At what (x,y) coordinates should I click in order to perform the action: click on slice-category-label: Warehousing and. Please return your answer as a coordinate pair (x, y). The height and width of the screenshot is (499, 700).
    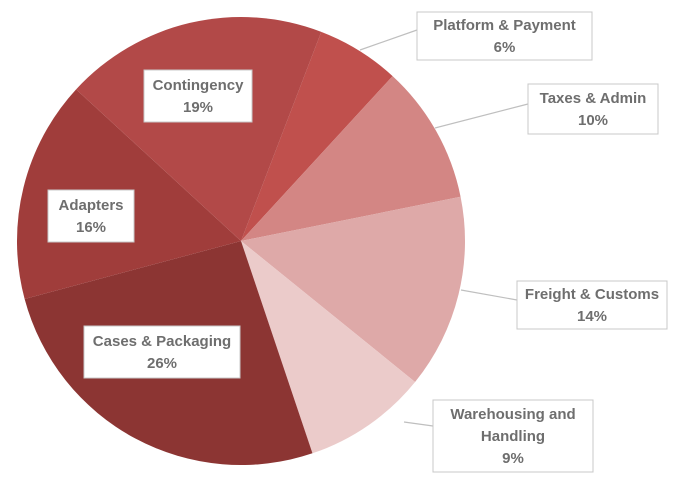
    Looking at the image, I should click on (512, 414).